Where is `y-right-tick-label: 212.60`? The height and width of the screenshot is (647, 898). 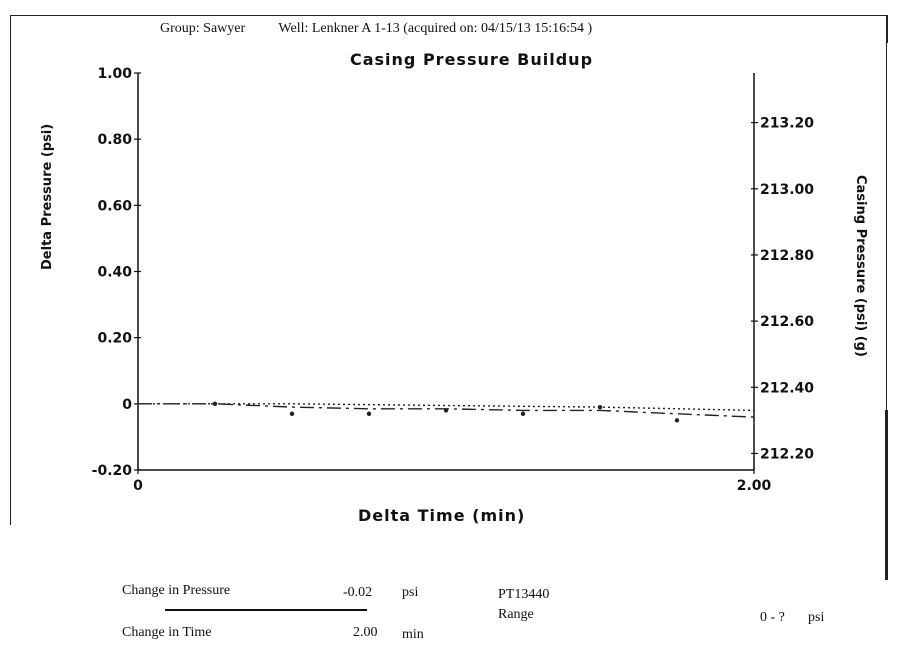 y-right-tick-label: 212.60 is located at coordinates (787, 322).